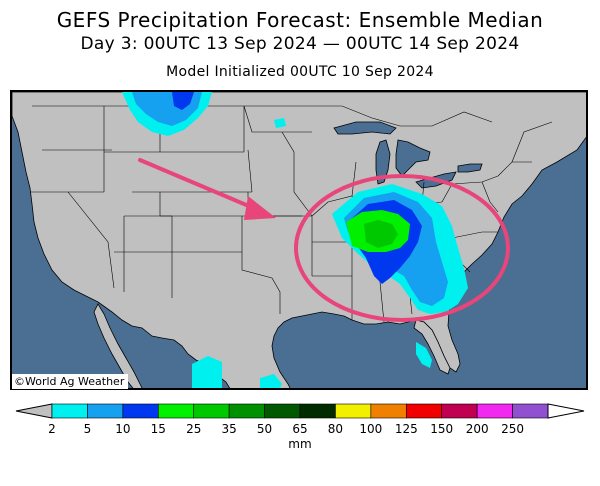  What do you see at coordinates (371, 429) in the screenshot?
I see `legend-tick-label: 100` at bounding box center [371, 429].